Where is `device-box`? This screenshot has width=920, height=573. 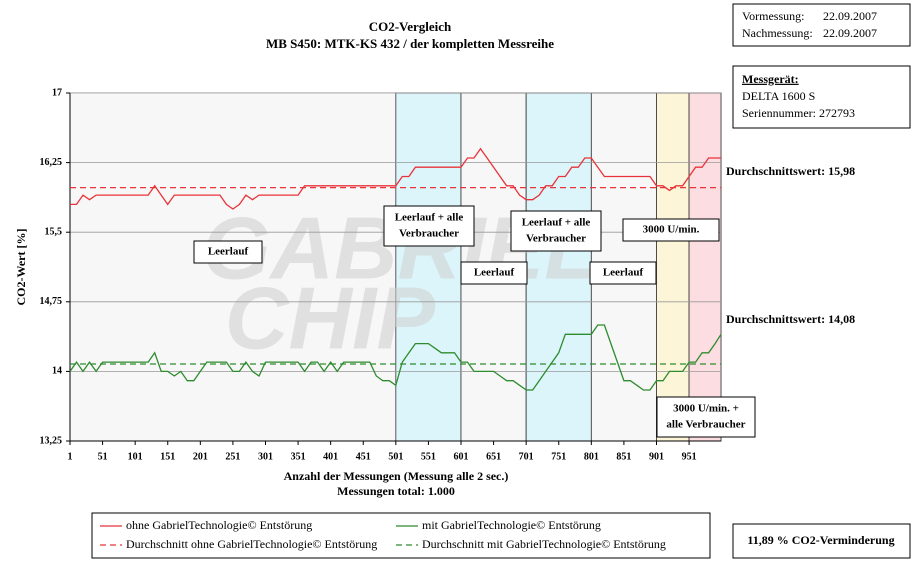 device-box is located at coordinates (821, 97).